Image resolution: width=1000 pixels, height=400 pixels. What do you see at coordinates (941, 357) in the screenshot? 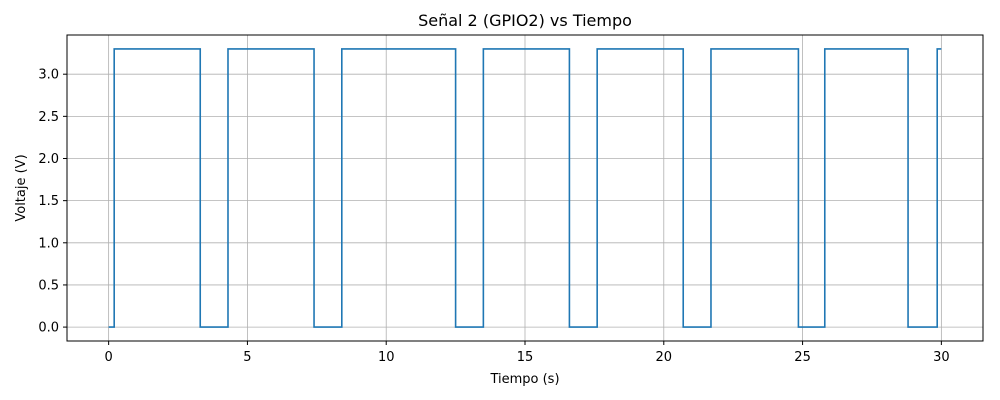
I see `x-tick-label: 30` at bounding box center [941, 357].